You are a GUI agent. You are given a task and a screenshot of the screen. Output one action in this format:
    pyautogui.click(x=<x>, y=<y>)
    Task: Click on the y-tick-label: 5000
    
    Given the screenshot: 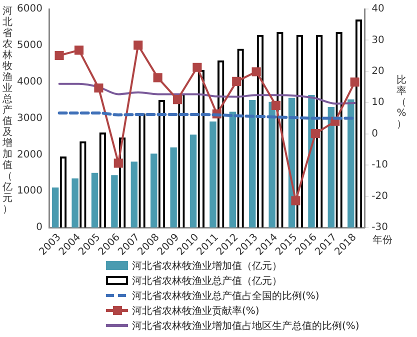 What is the action you would take?
    pyautogui.click(x=29, y=46)
    